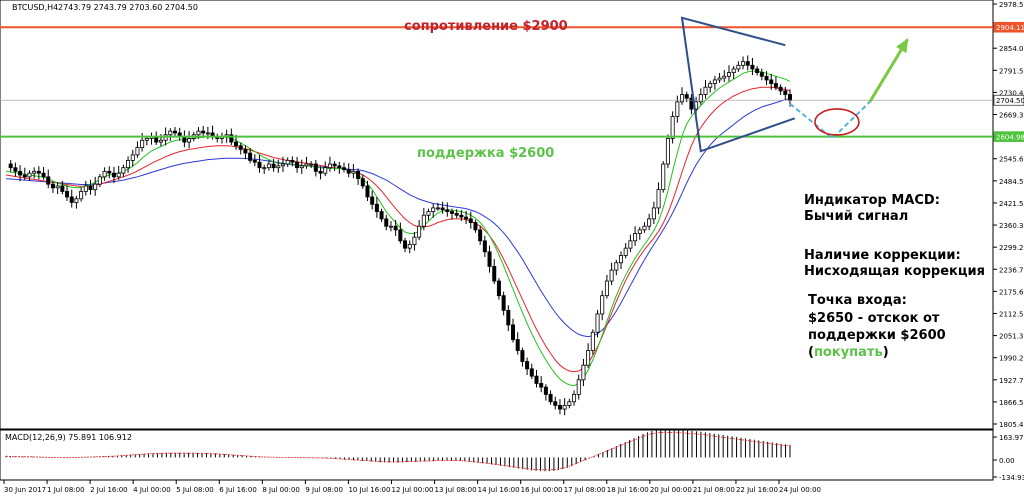 The image size is (1024, 498). Describe the element at coordinates (1011, 248) in the screenshot. I see `y-tick-label: 2299.20` at that location.